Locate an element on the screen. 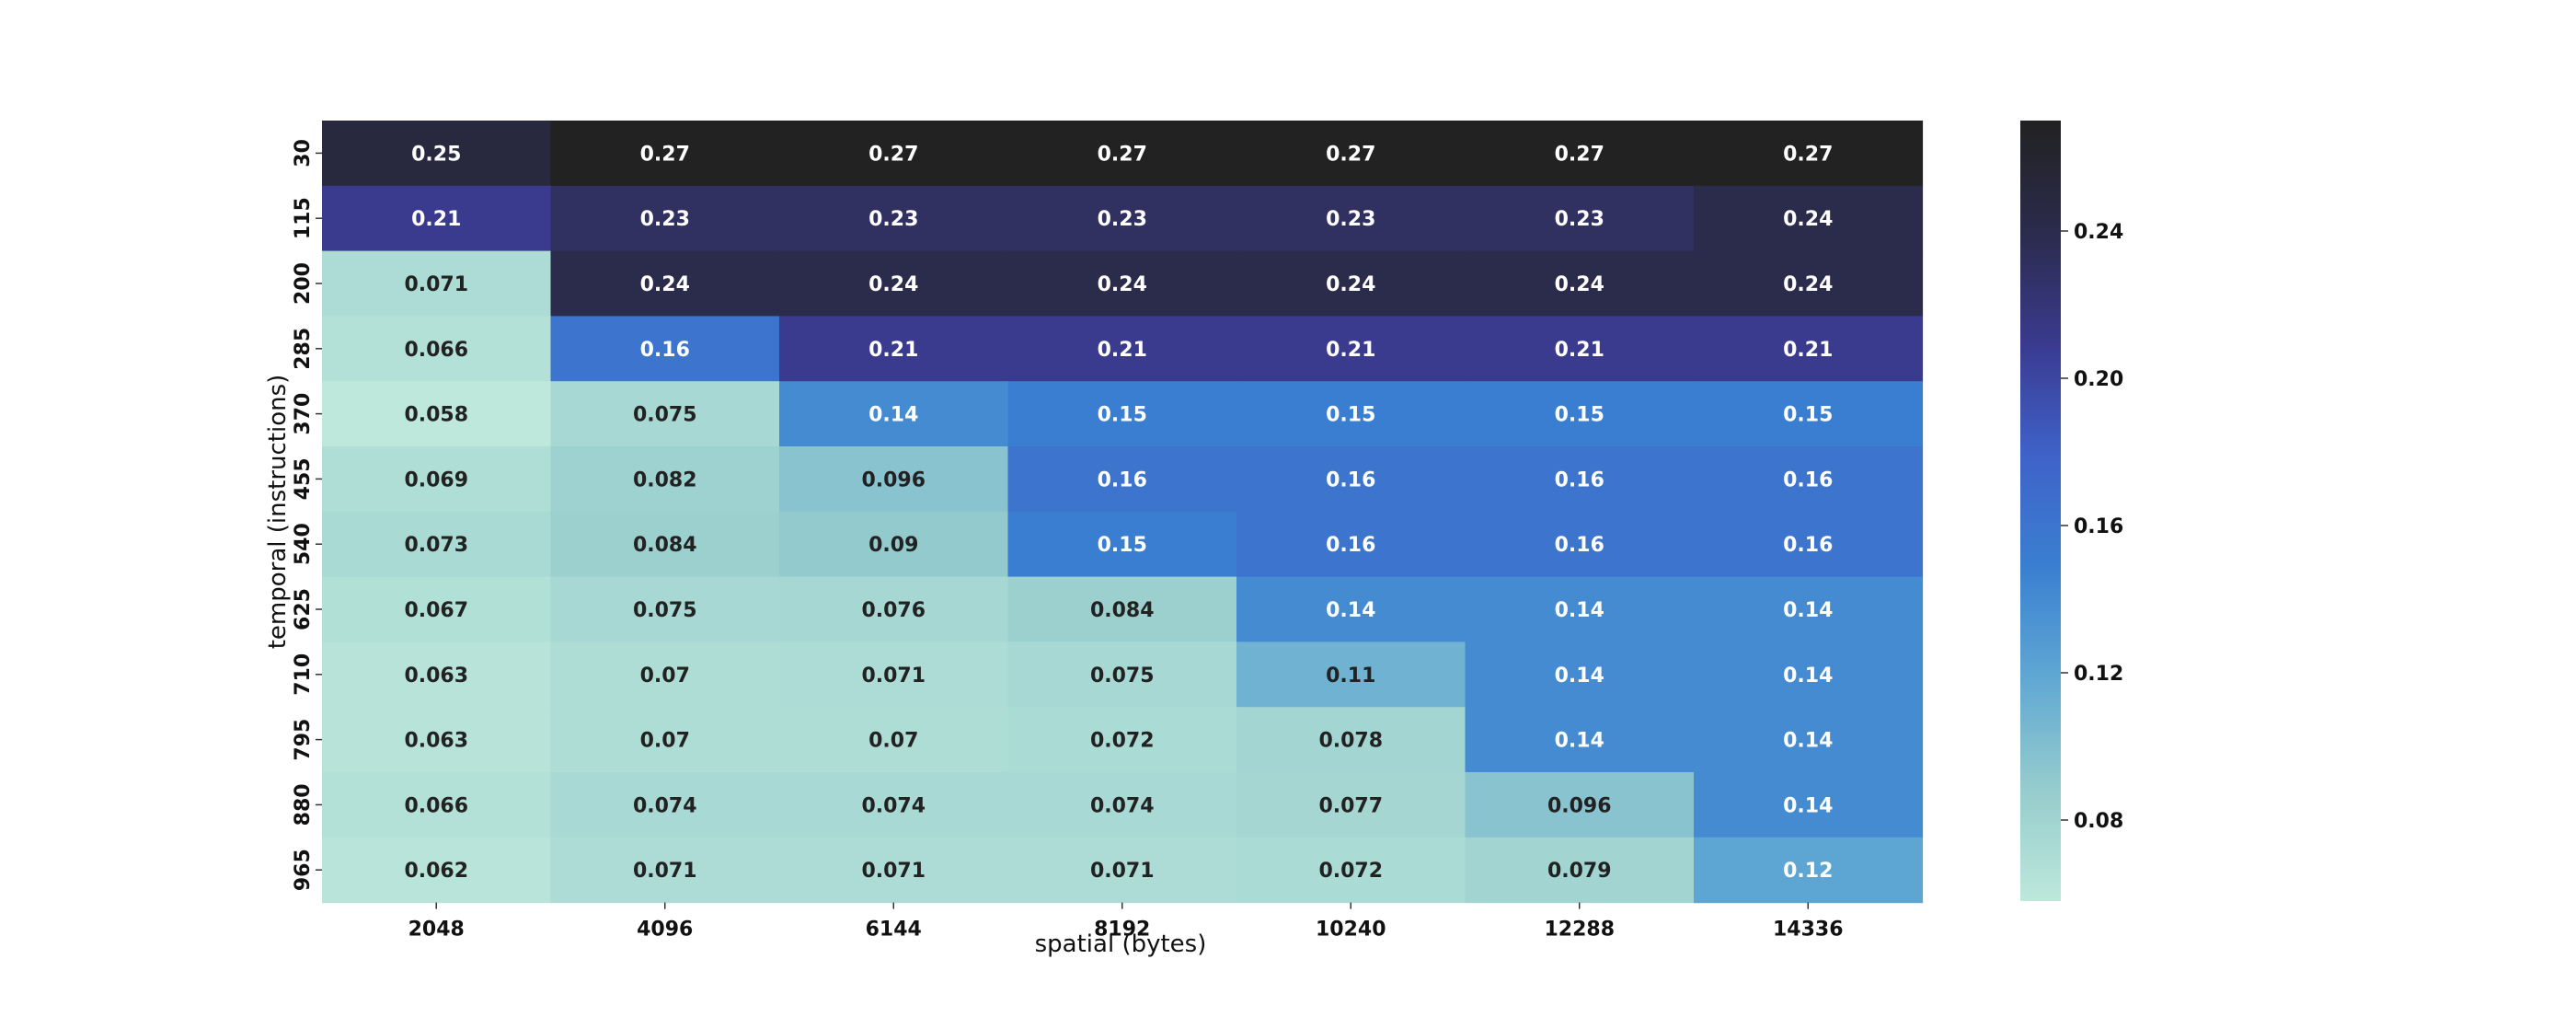 This screenshot has height=1017, width=2576. cell-value-label: 0.11 is located at coordinates (1350, 676).